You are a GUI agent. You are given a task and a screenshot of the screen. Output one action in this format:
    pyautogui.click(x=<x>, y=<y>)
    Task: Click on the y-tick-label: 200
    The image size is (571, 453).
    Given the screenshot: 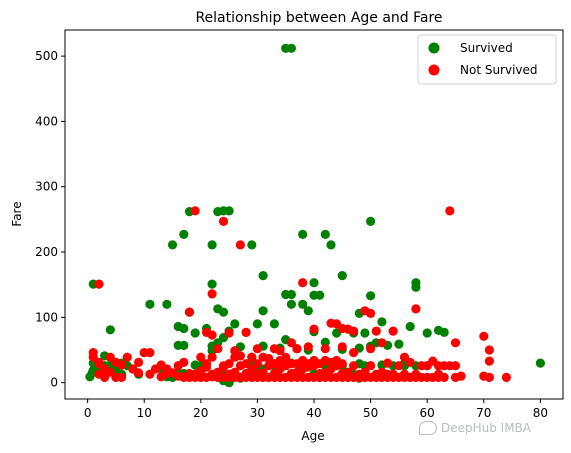 What is the action you would take?
    pyautogui.click(x=46, y=252)
    